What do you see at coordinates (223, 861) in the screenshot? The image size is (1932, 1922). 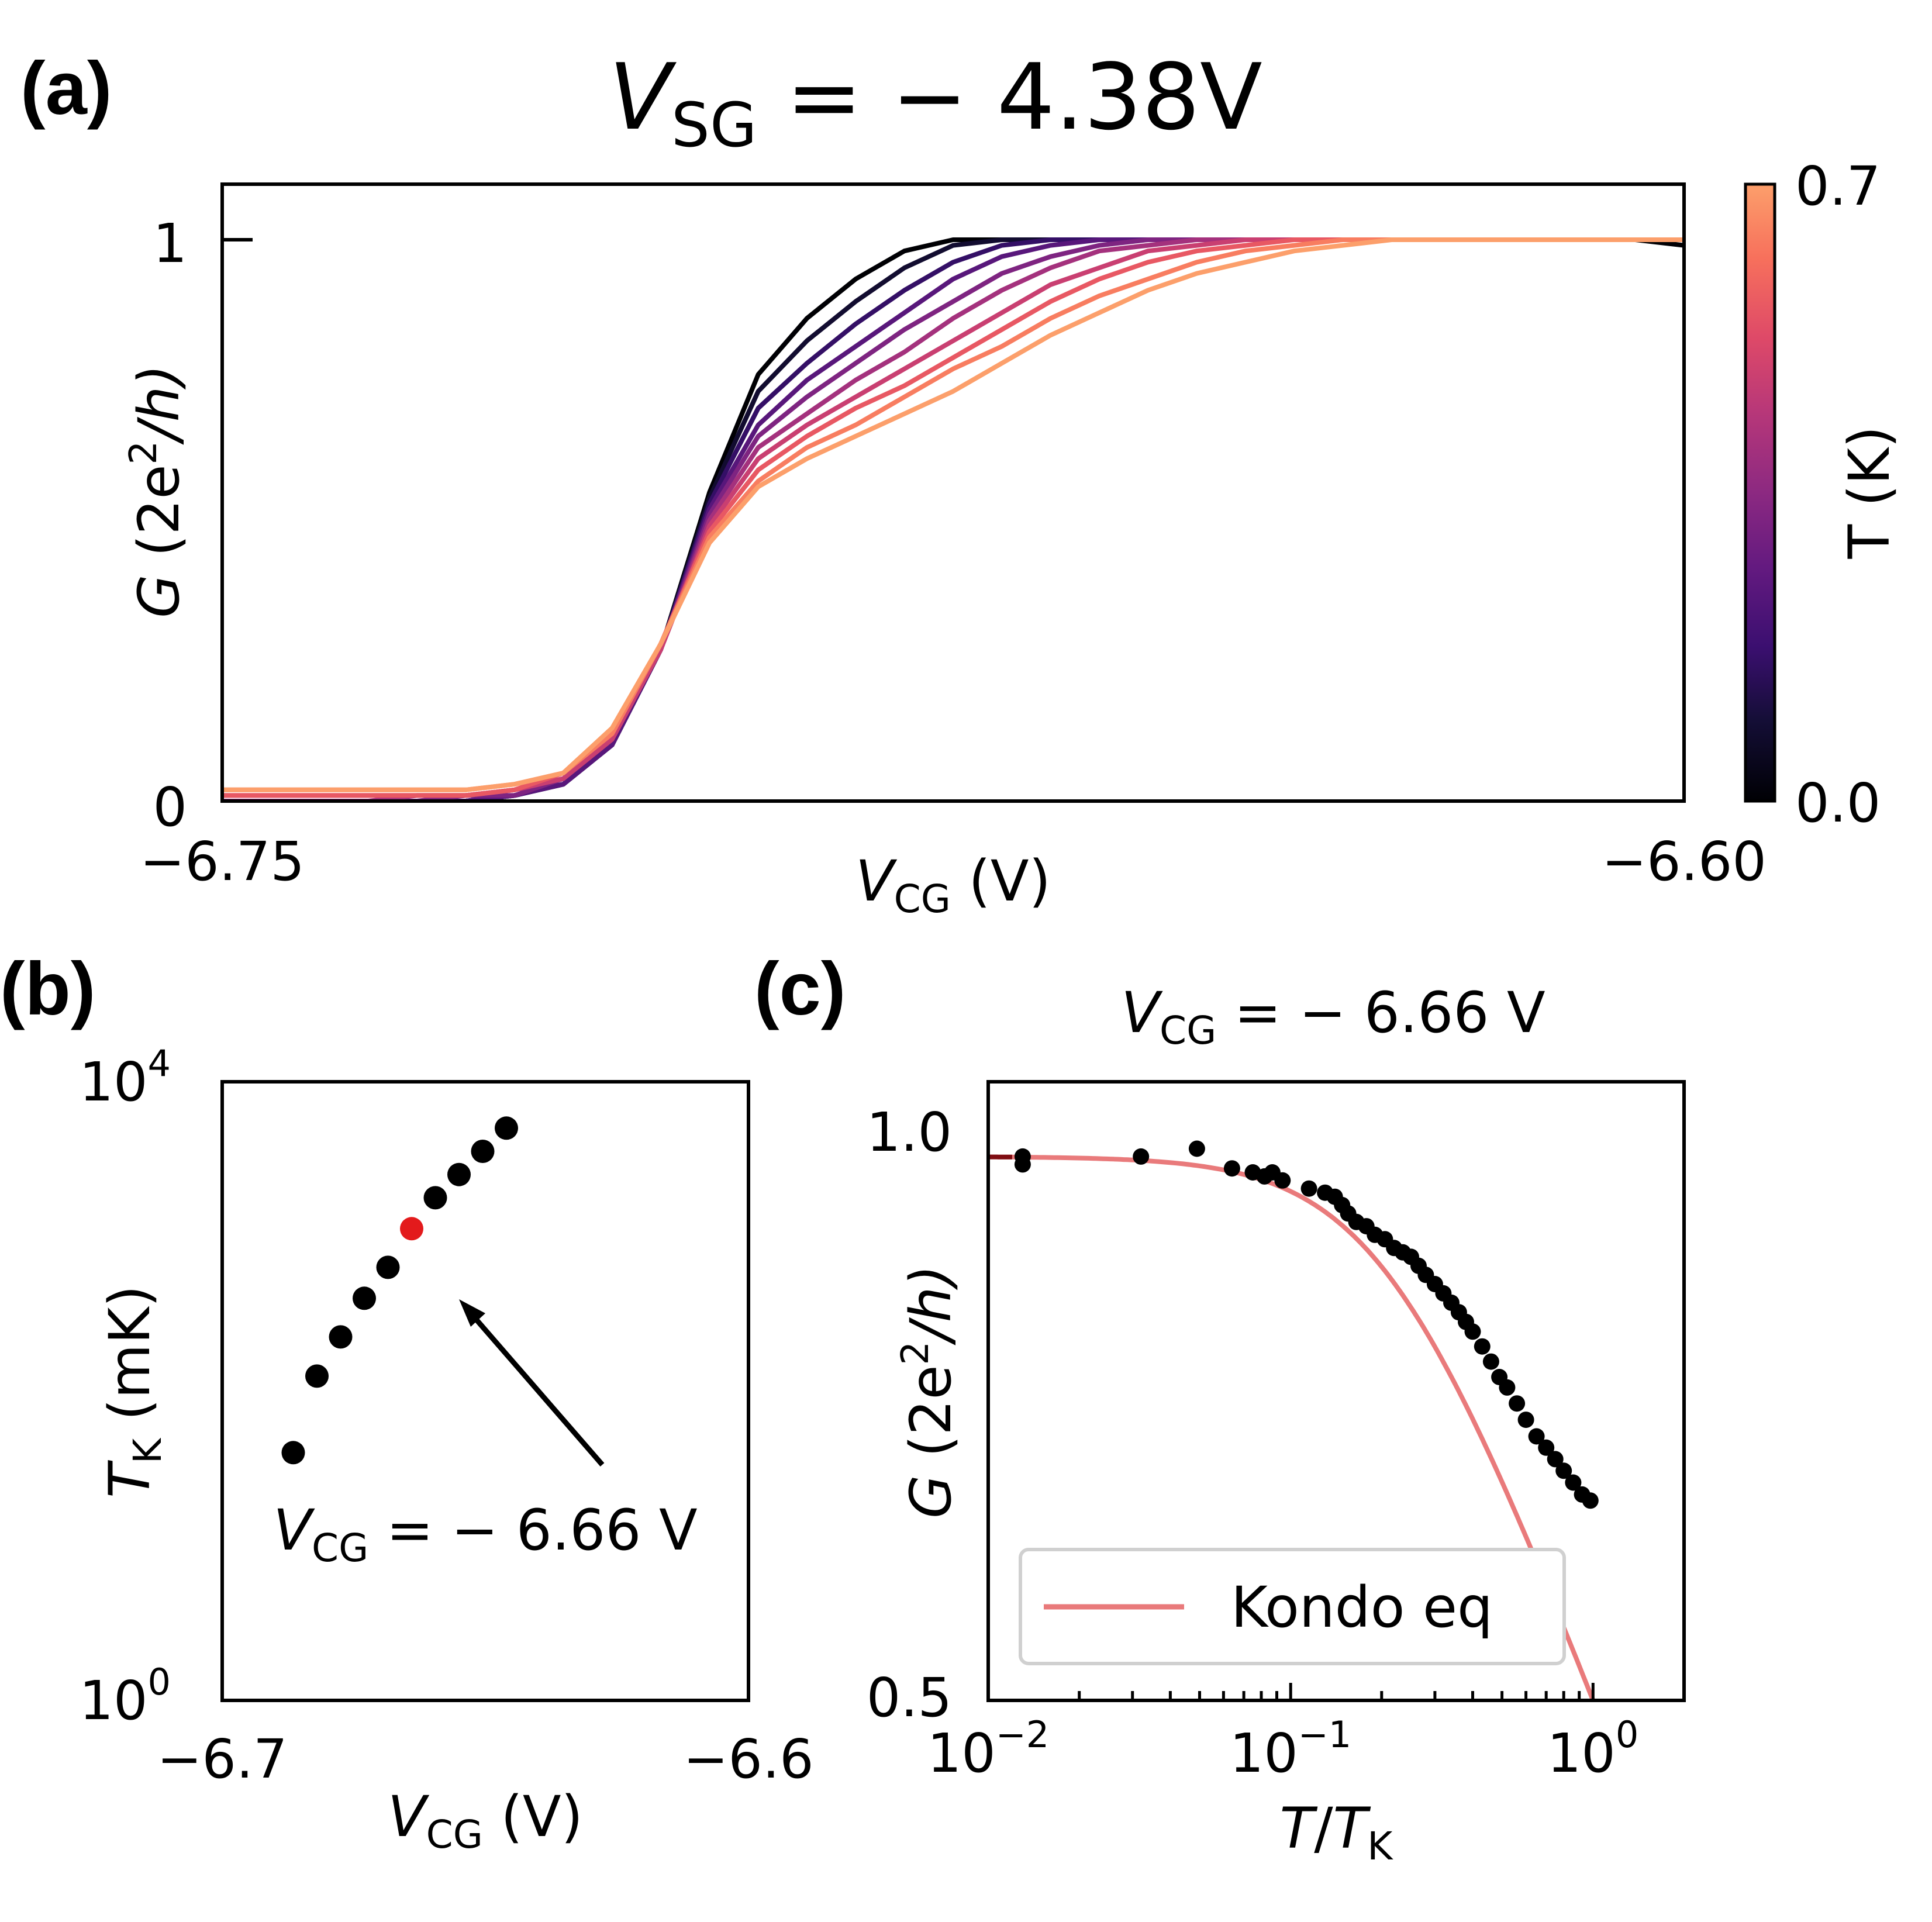 I see `panel-a-xtick-label-min: −6.75` at bounding box center [223, 861].